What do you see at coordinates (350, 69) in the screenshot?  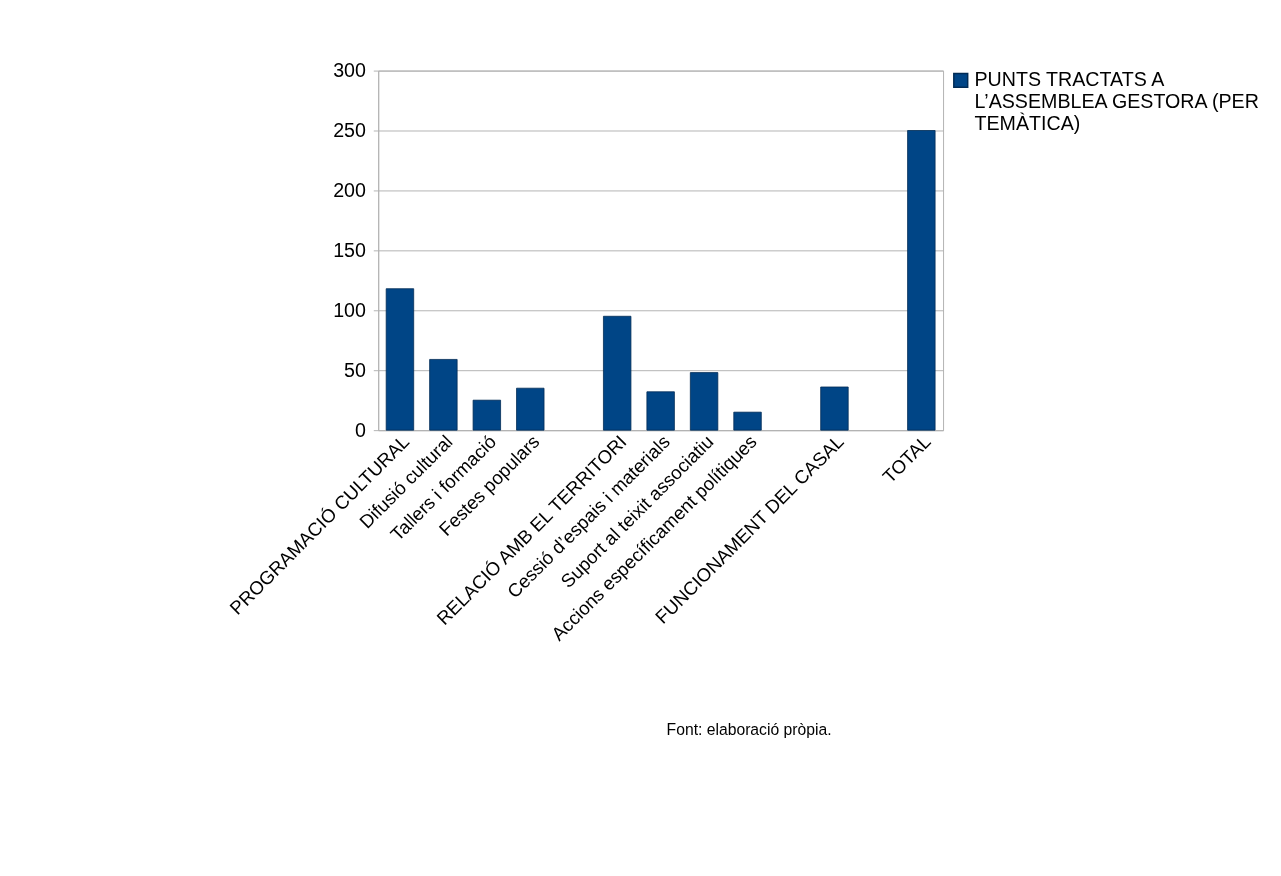 I see `y-tick-label: 300` at bounding box center [350, 69].